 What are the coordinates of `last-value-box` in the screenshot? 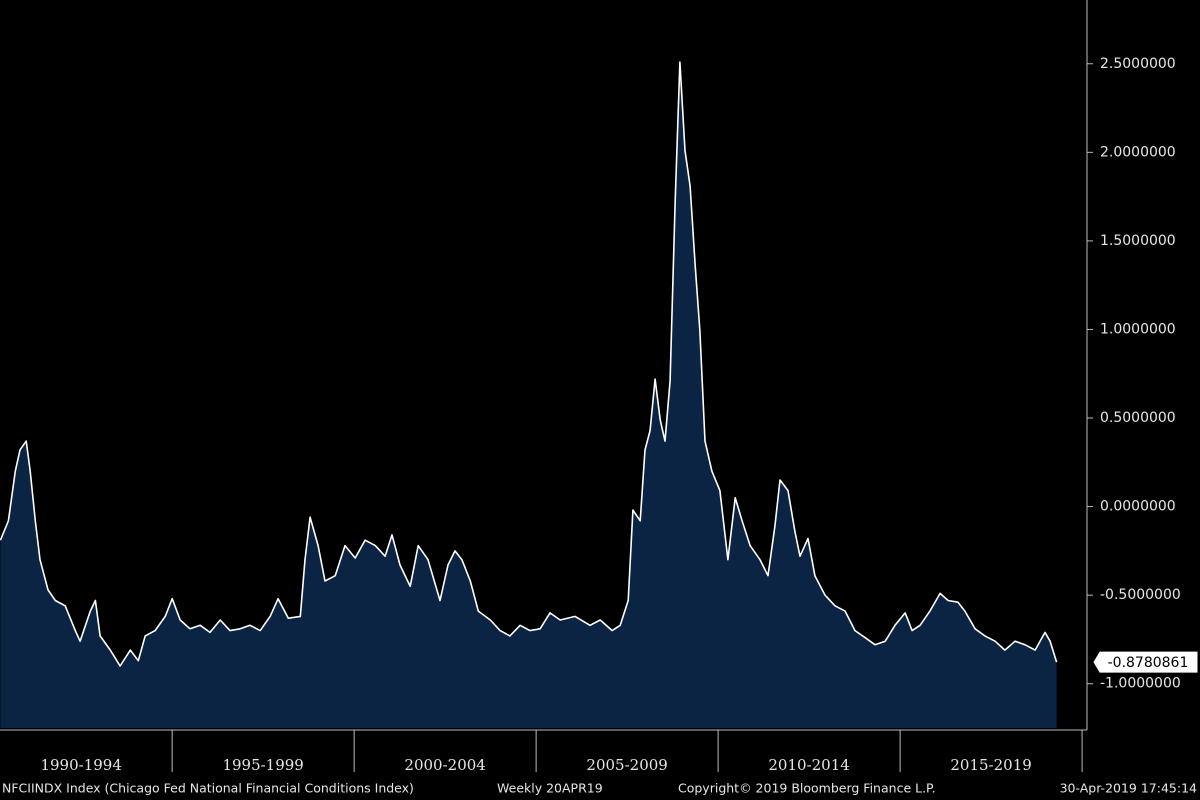 It's located at (1145, 662).